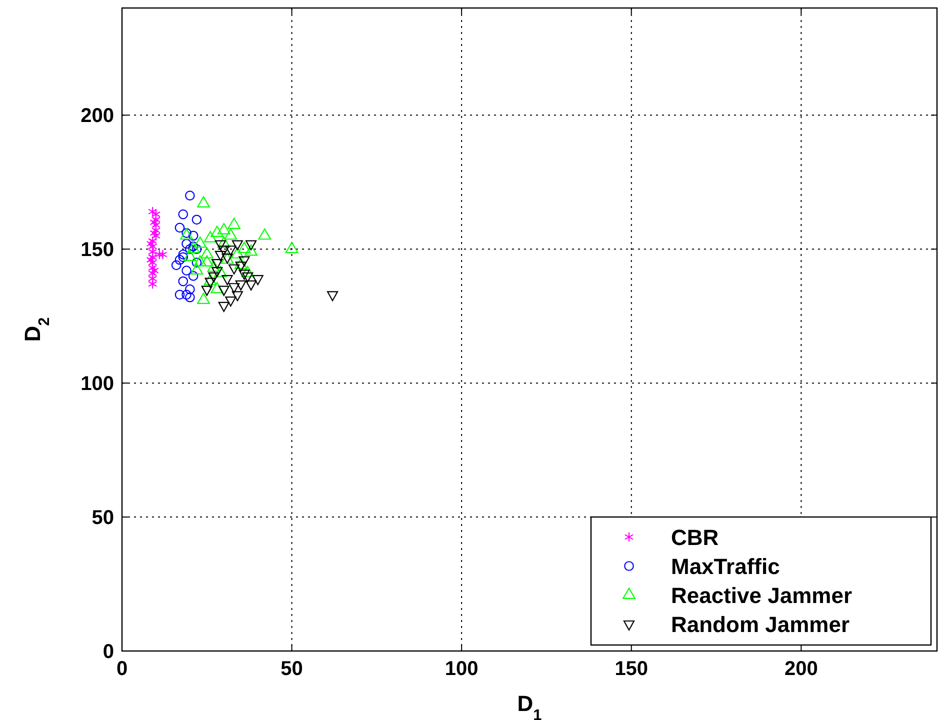 This screenshot has width=942, height=720. What do you see at coordinates (529, 705) in the screenshot?
I see `x-axis-title: D$_{1}$` at bounding box center [529, 705].